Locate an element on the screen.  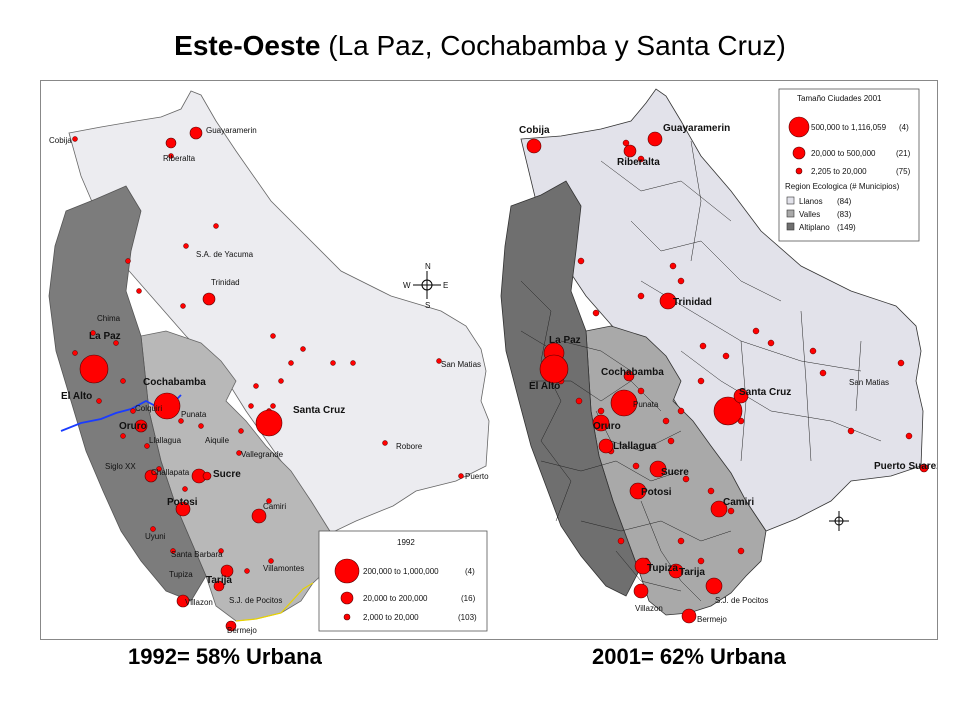
label-sucre: Sucre is located at coordinates (227, 474).